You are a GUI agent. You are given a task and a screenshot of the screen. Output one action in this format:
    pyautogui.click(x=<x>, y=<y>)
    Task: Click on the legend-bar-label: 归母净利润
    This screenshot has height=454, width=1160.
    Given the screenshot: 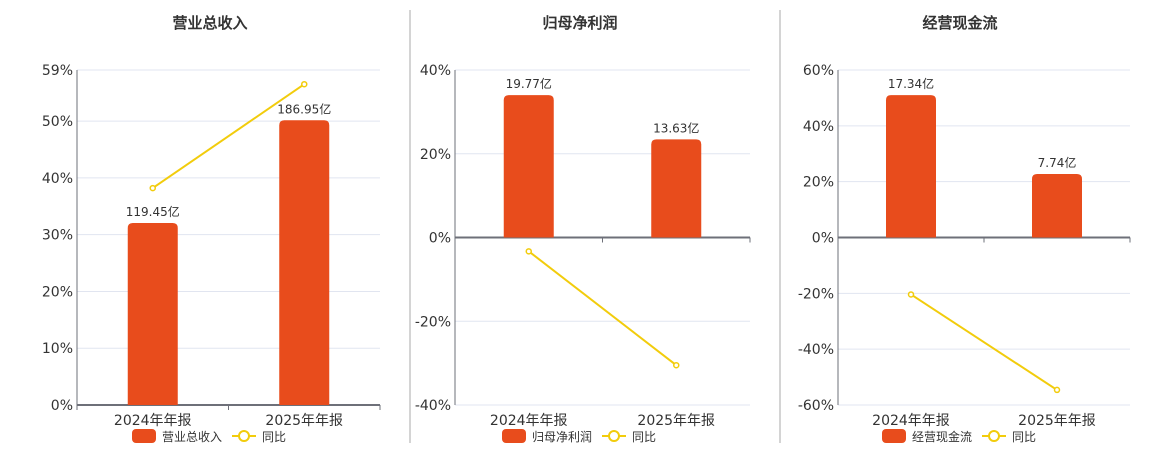 What is the action you would take?
    pyautogui.click(x=562, y=437)
    